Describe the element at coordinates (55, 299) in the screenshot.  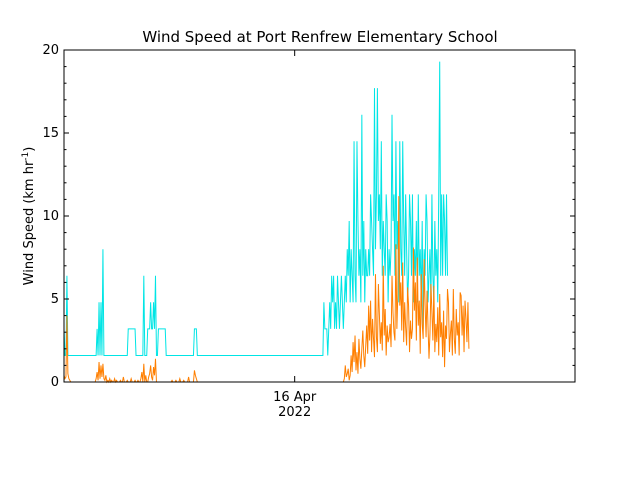
I see `y-tick-label: 5` at that location.